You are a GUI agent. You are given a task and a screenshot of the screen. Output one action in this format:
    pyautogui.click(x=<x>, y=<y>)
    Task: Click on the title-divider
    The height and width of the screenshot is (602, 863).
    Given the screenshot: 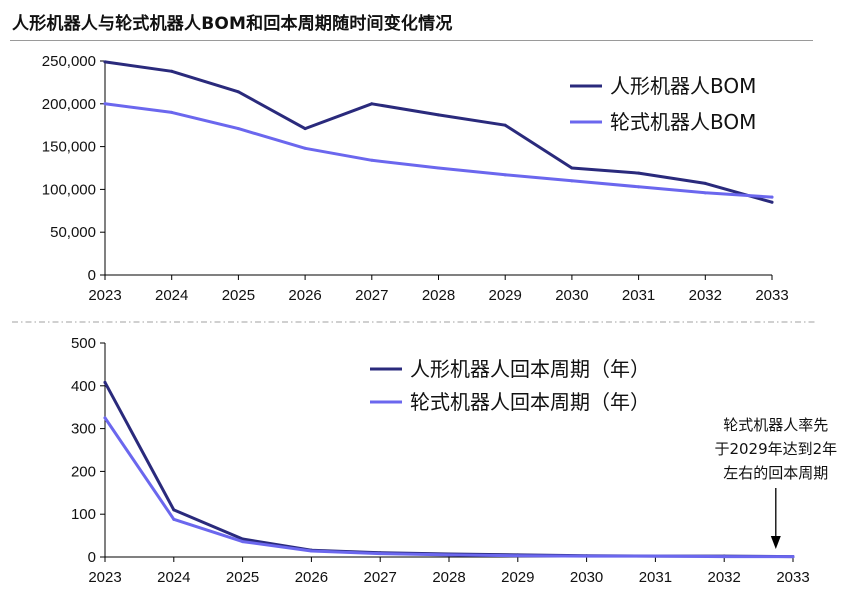 What is the action you would take?
    pyautogui.click(x=411, y=40)
    